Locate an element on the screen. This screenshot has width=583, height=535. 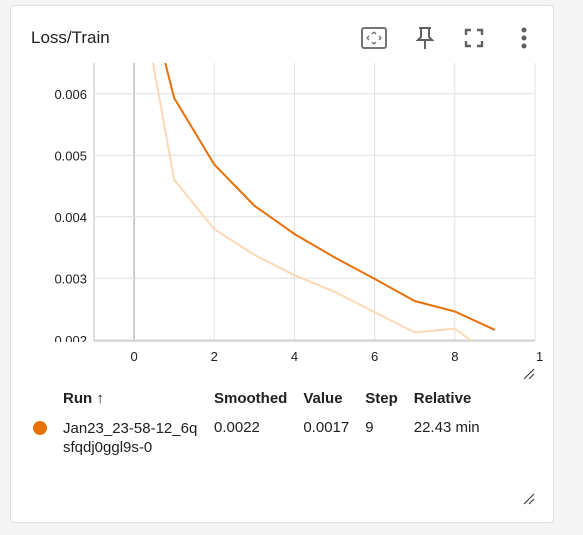
x-tick-label: 4 is located at coordinates (294, 356).